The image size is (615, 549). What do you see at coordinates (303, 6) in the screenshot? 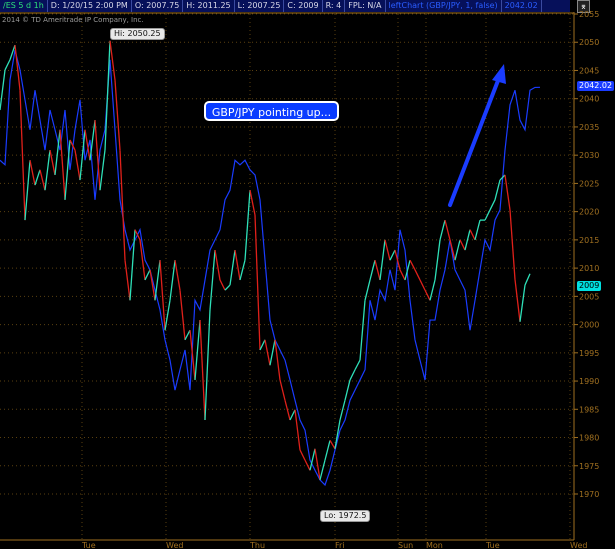
I see `bar-close: C: 2009` at bounding box center [303, 6].